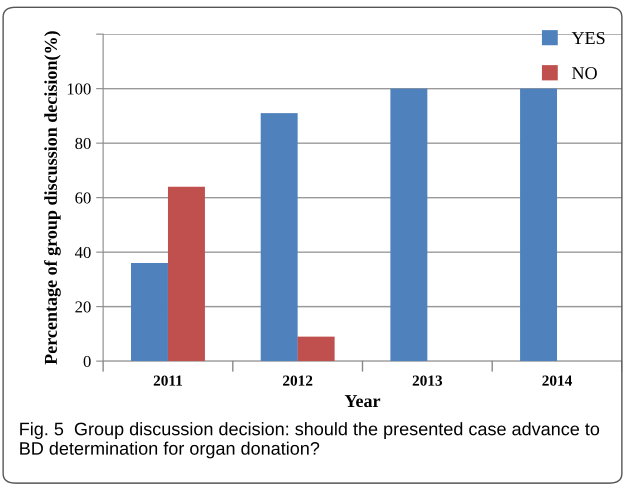  Describe the element at coordinates (83, 198) in the screenshot. I see `y-tick-label: 60` at that location.